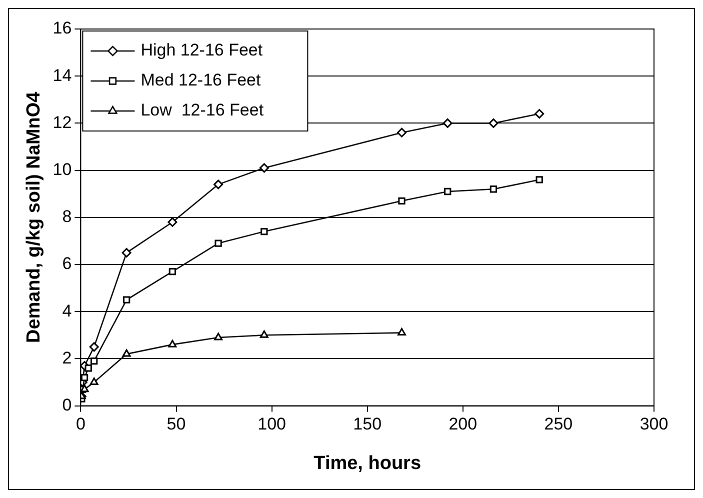 The image size is (703, 498). I want to click on legend-label: Med 12-16 Feet, so click(200, 80).